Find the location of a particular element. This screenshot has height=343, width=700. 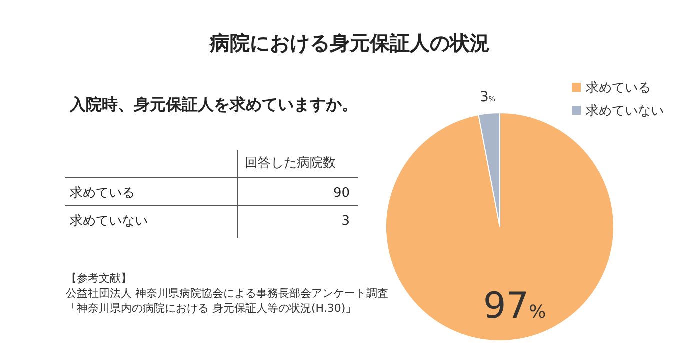

legend-label: 求めていない is located at coordinates (625, 111).